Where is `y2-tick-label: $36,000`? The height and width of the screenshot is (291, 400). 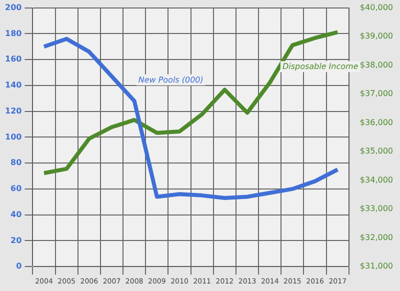
y2-tick-label: $36,000 is located at coordinates (377, 122).